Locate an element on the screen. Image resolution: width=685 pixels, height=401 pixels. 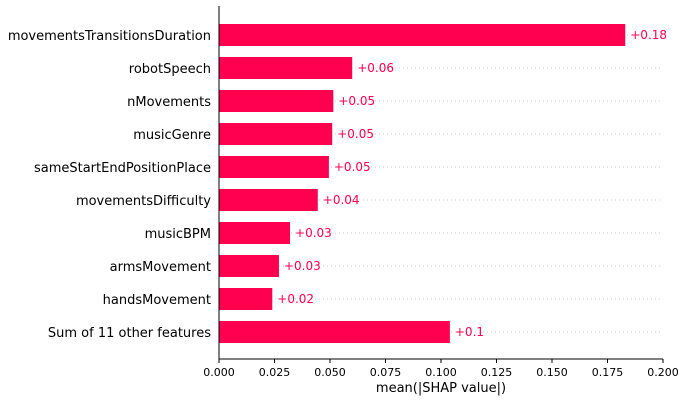
category-label: movementsTransitionsDuration is located at coordinates (109, 36).